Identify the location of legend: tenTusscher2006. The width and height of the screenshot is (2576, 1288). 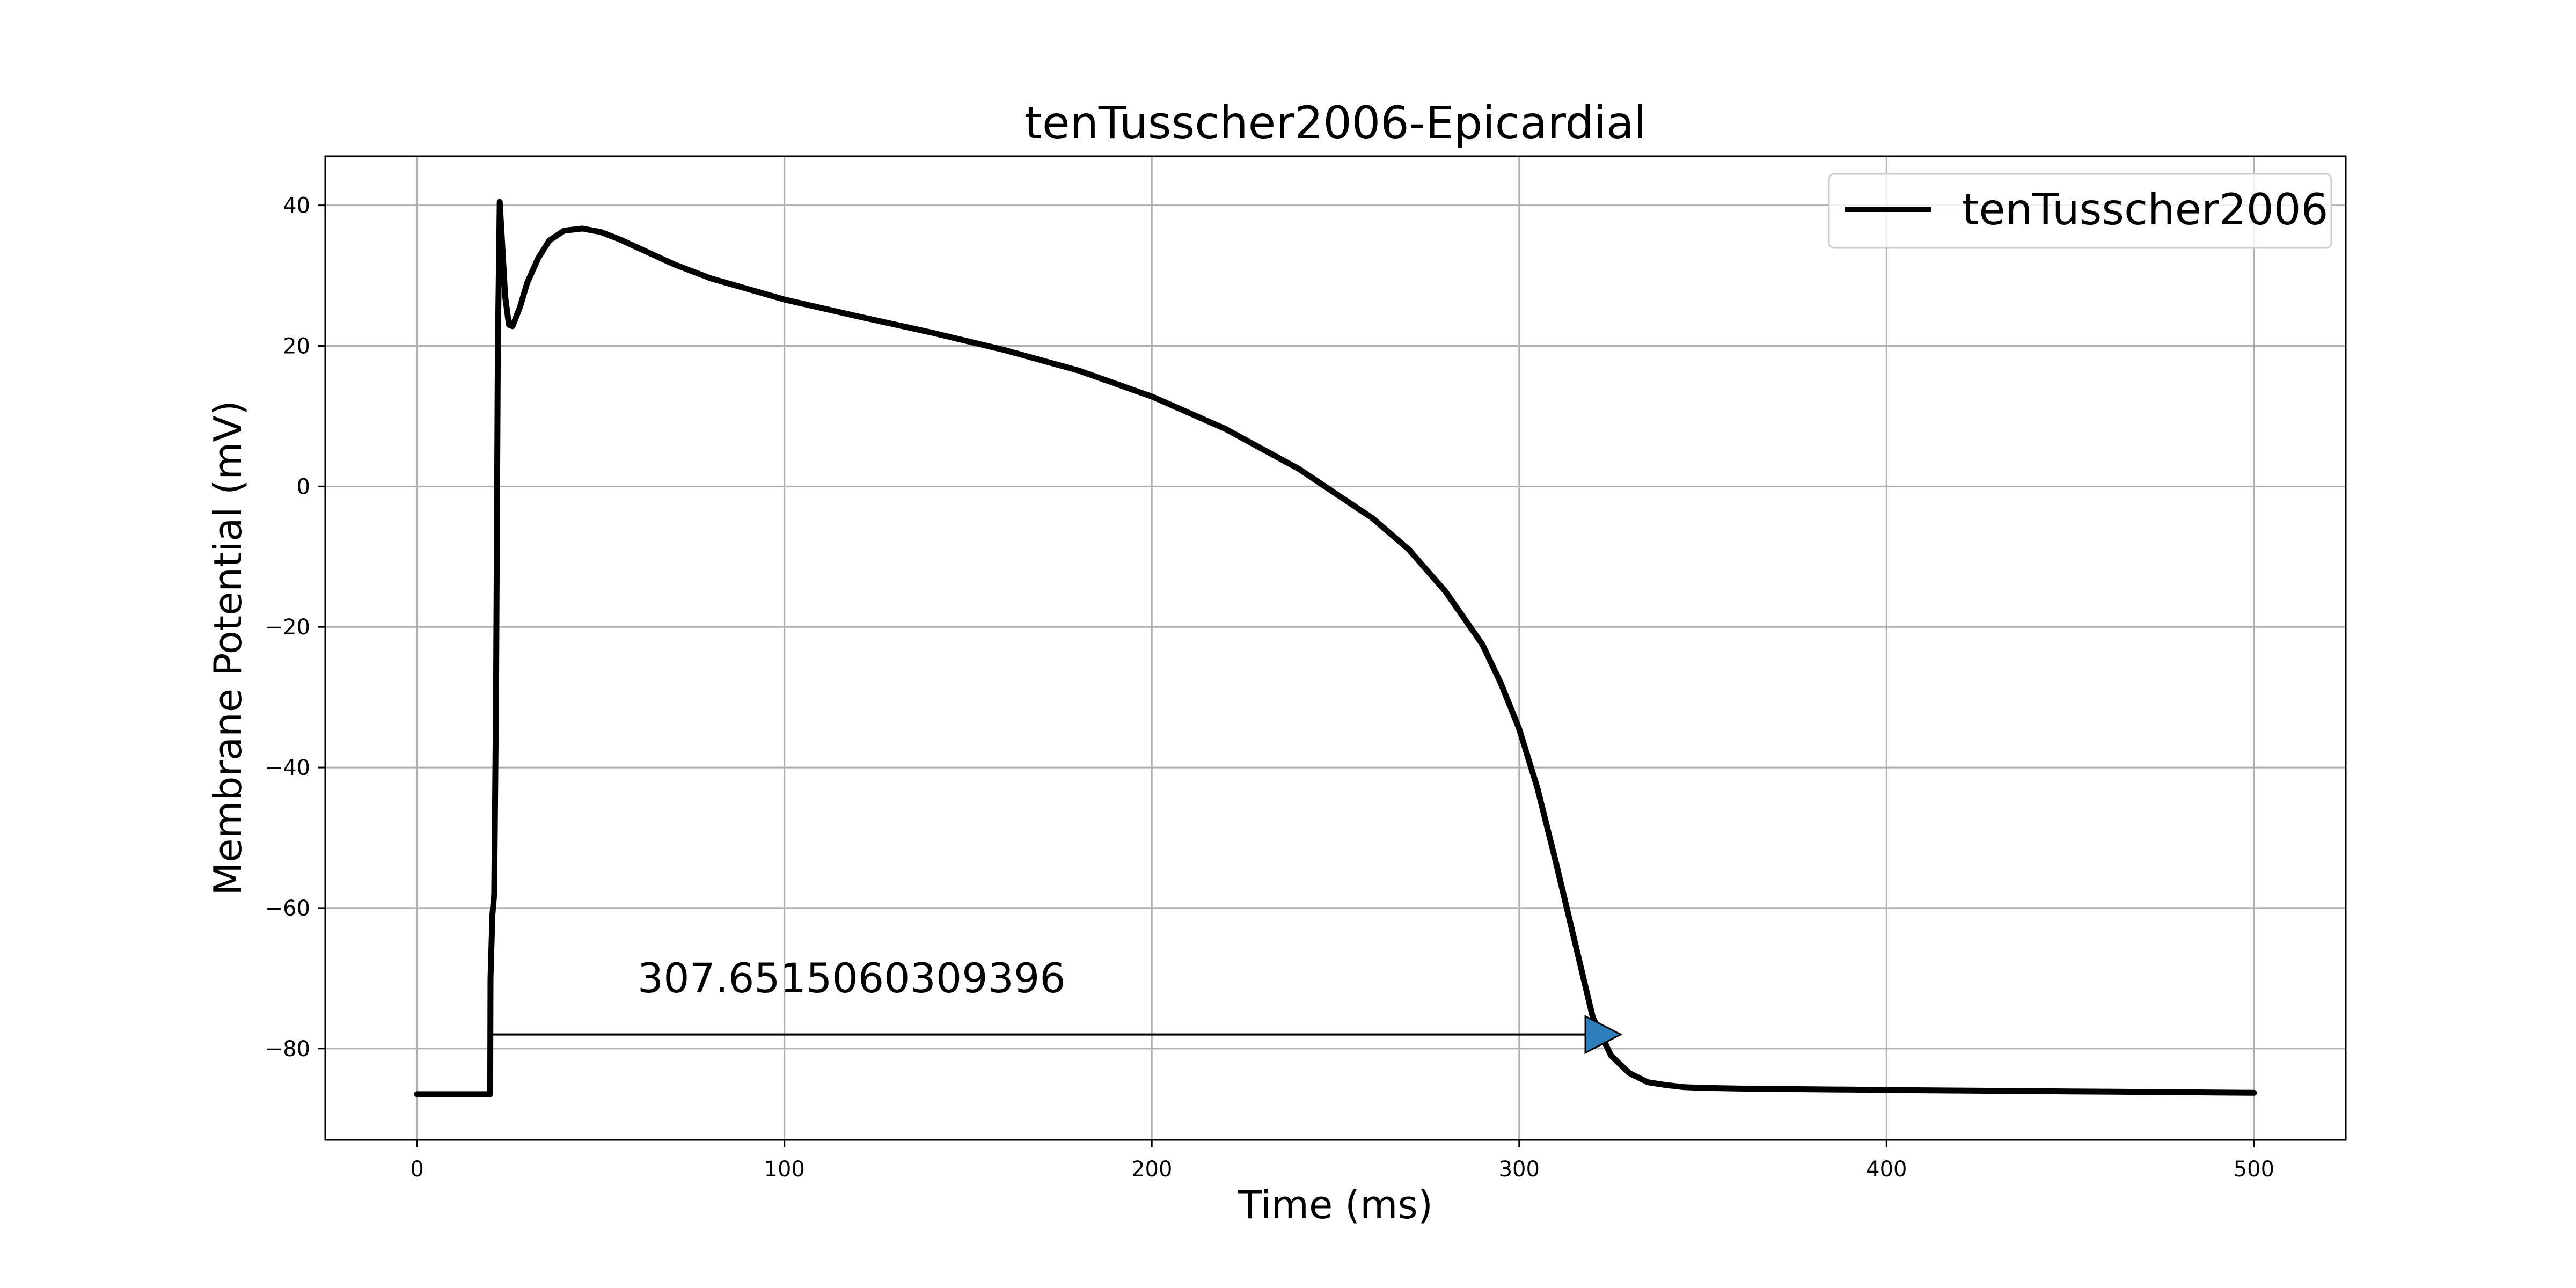
(2080, 211).